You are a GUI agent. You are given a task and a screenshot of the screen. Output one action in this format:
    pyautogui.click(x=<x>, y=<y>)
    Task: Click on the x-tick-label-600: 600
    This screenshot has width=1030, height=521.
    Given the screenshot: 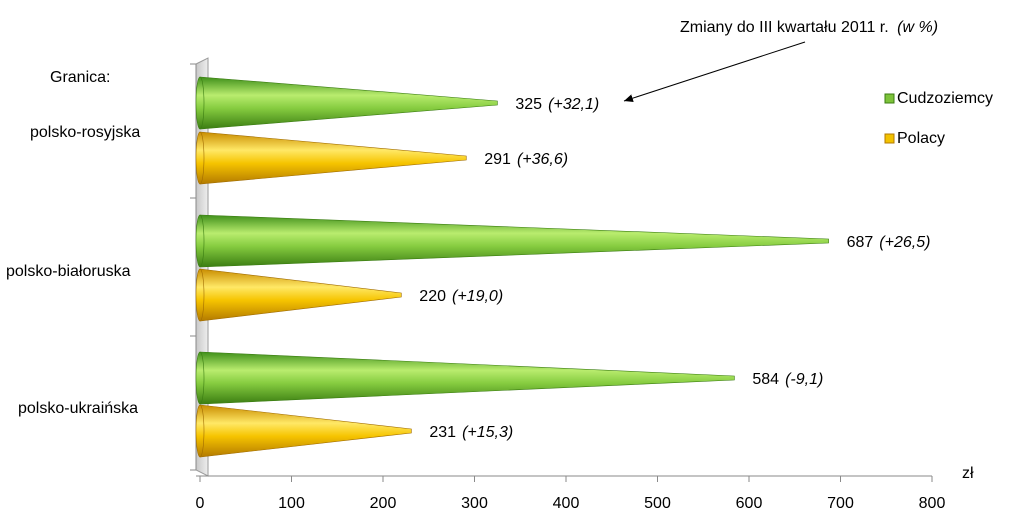 What is the action you would take?
    pyautogui.click(x=749, y=503)
    